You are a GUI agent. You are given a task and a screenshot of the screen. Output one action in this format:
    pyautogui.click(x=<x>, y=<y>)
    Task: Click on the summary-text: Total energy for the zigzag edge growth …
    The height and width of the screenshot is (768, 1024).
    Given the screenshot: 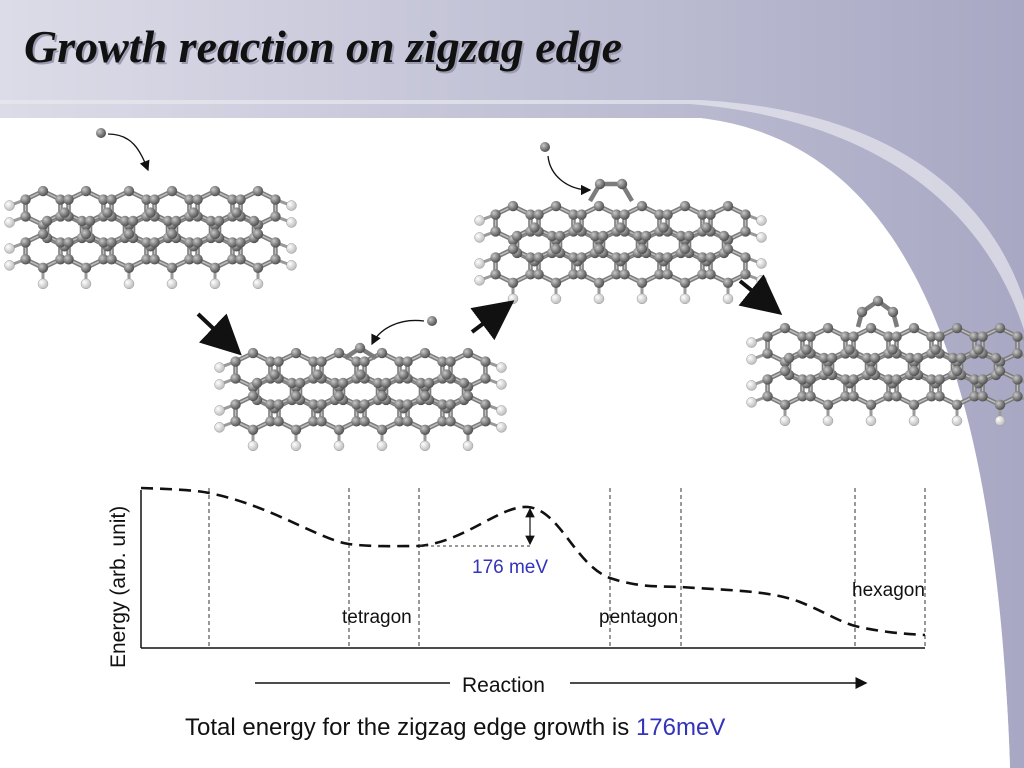 What is the action you would take?
    pyautogui.click(x=407, y=727)
    